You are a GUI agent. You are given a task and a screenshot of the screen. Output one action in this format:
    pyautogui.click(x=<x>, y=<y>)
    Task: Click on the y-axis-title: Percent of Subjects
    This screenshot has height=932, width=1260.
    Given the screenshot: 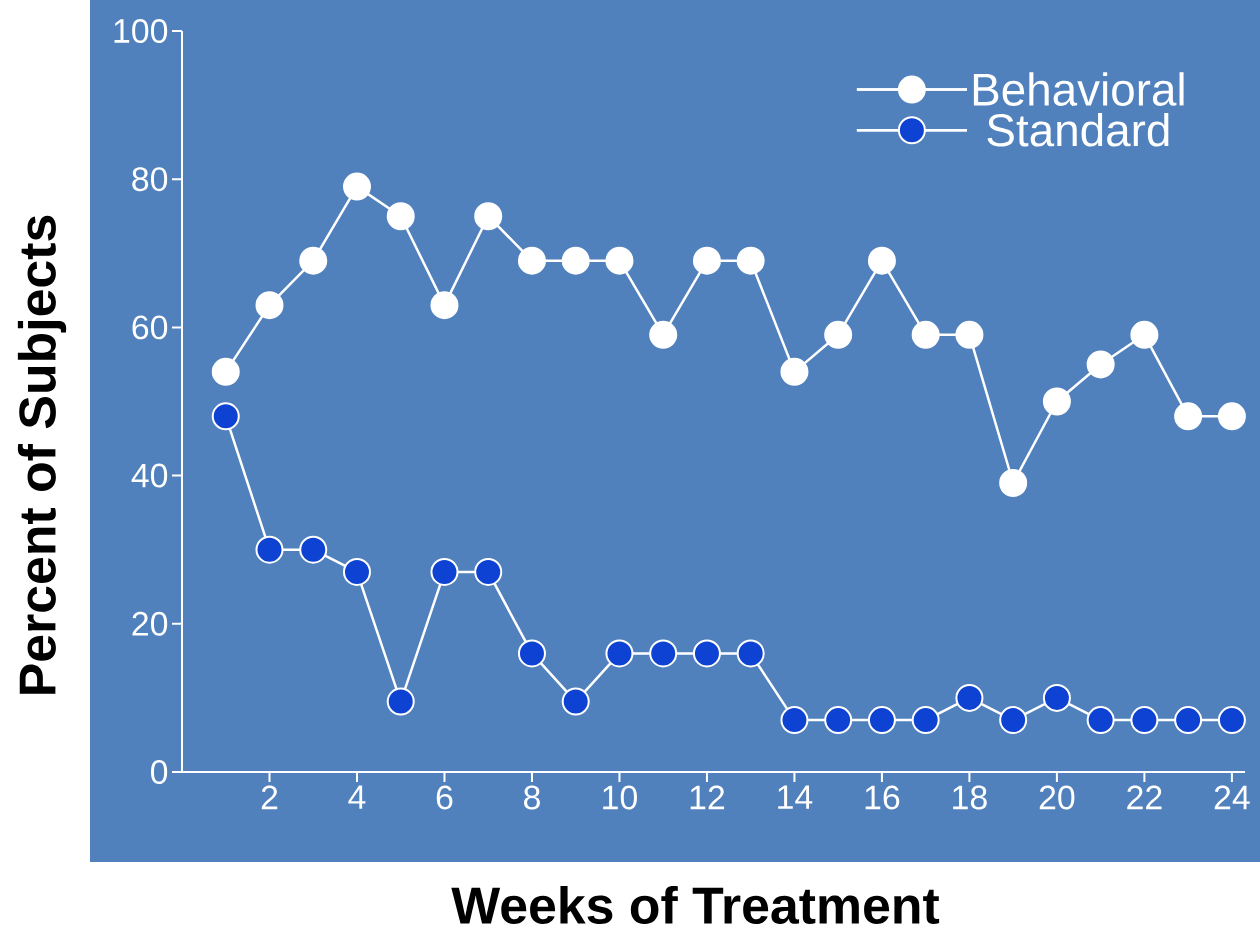 What is the action you would take?
    pyautogui.click(x=42, y=454)
    